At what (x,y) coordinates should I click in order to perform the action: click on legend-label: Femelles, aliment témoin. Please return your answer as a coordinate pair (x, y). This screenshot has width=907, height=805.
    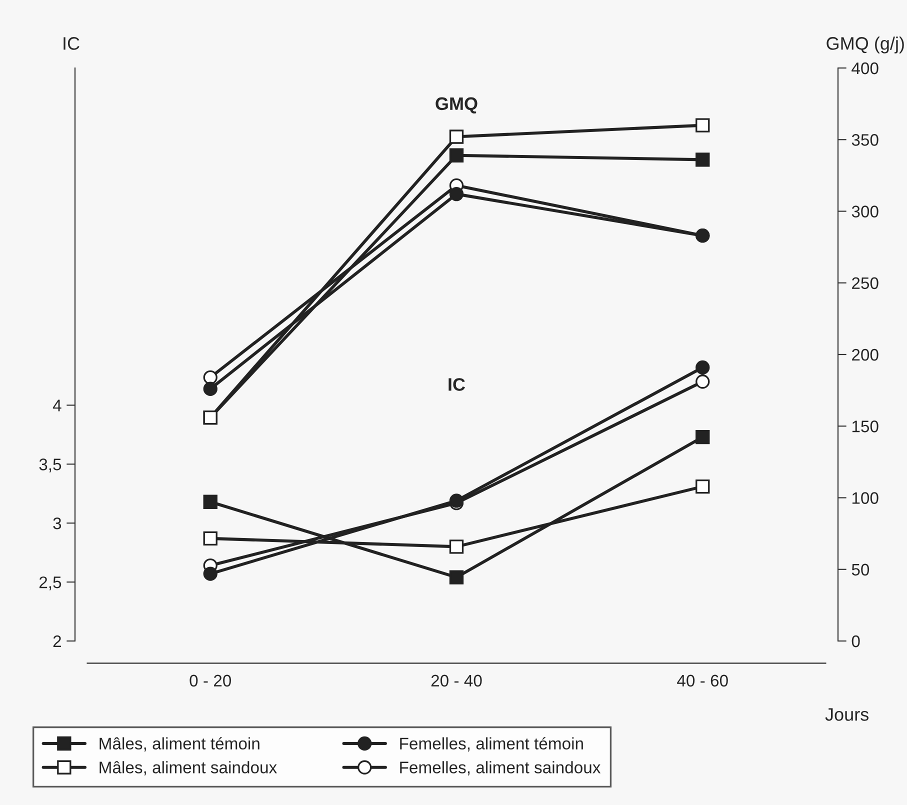
    Looking at the image, I should click on (491, 744).